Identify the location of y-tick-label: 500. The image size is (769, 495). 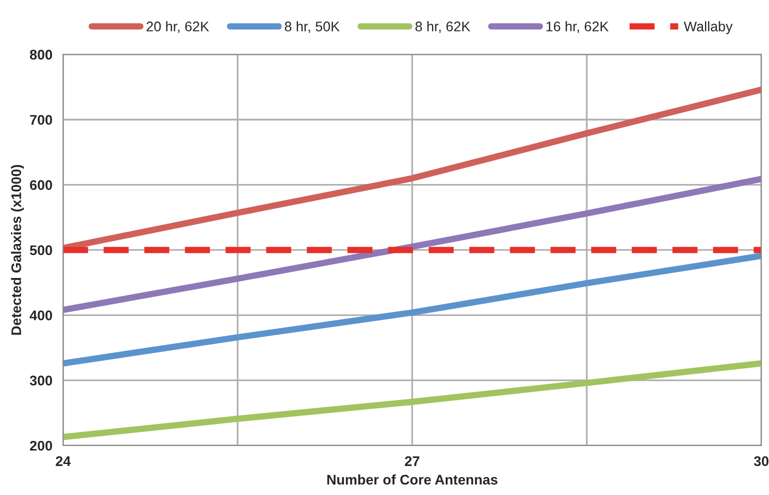
(41, 250).